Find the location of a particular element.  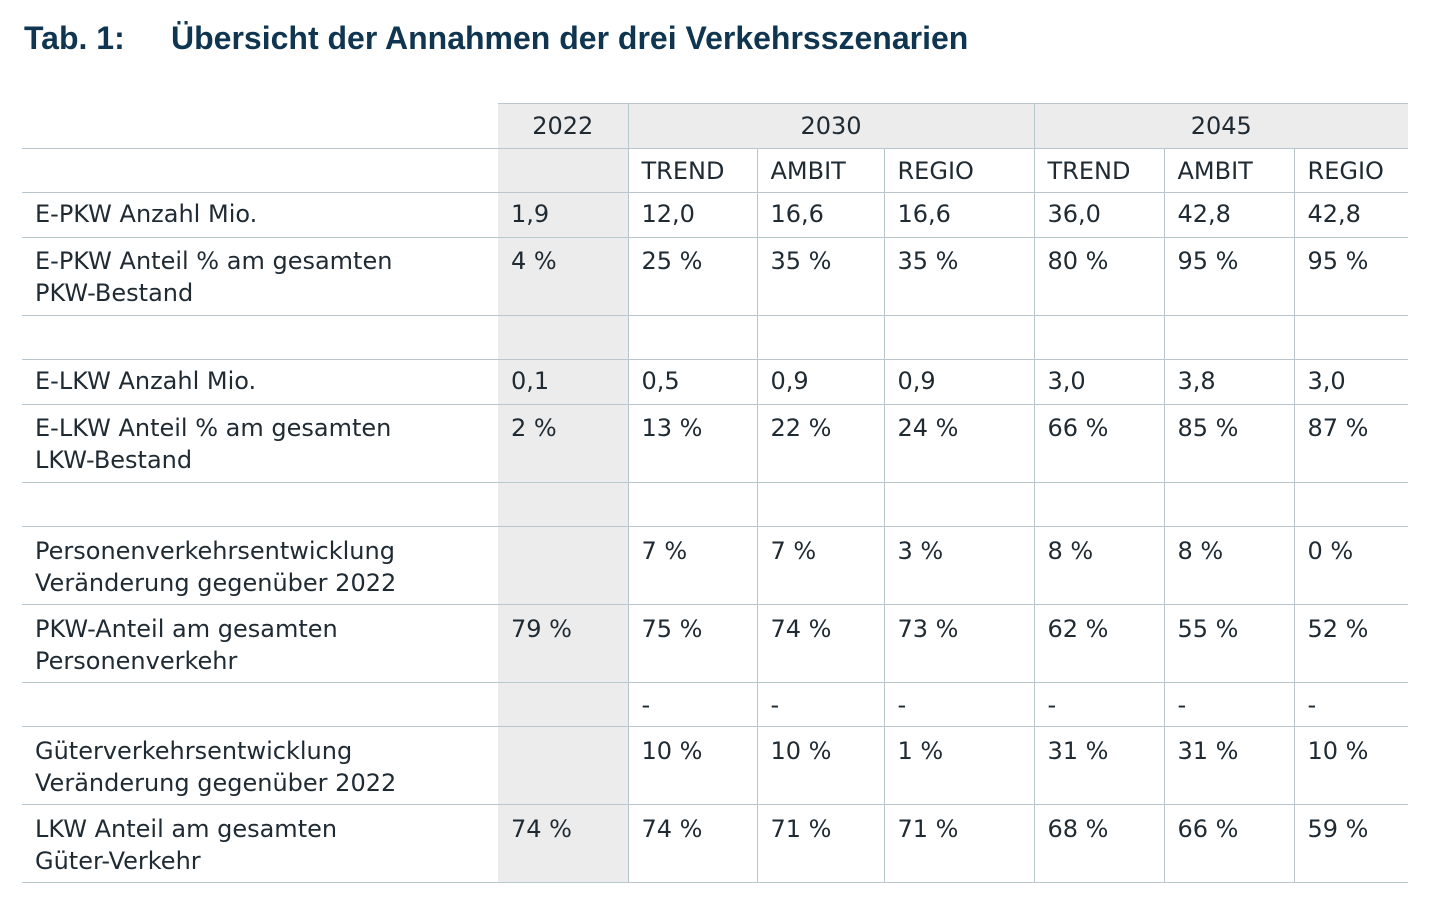

value-cell: 1 % is located at coordinates (959, 765).